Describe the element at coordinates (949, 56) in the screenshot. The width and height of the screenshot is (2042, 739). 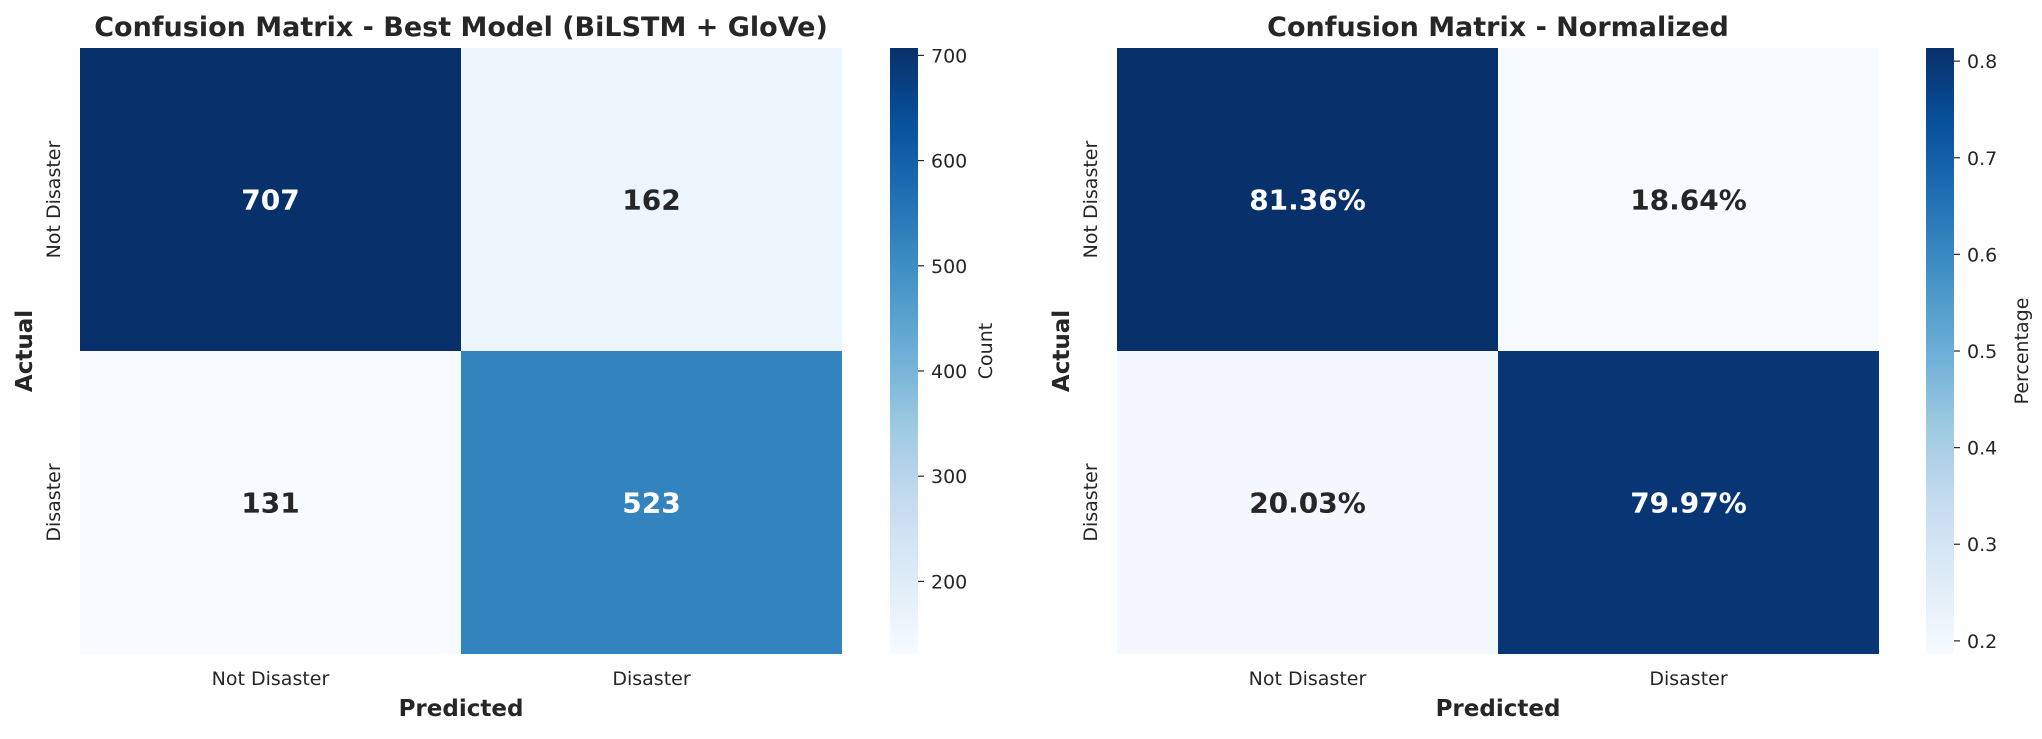
I see `colorbar-tick-label: 700` at that location.